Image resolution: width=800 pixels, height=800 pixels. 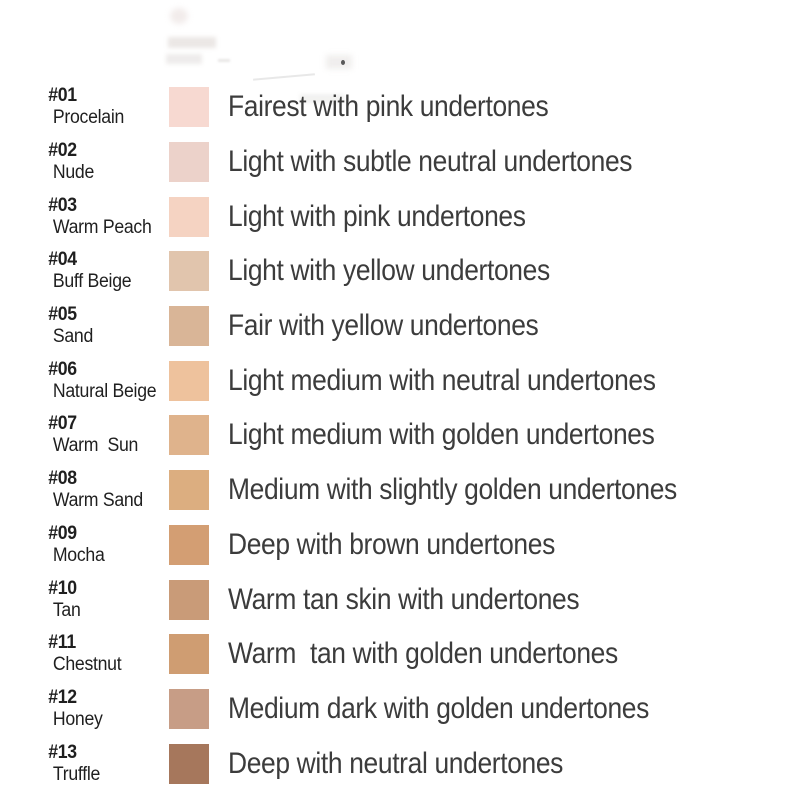 I want to click on shade-label: #02 Nude, so click(x=78, y=162).